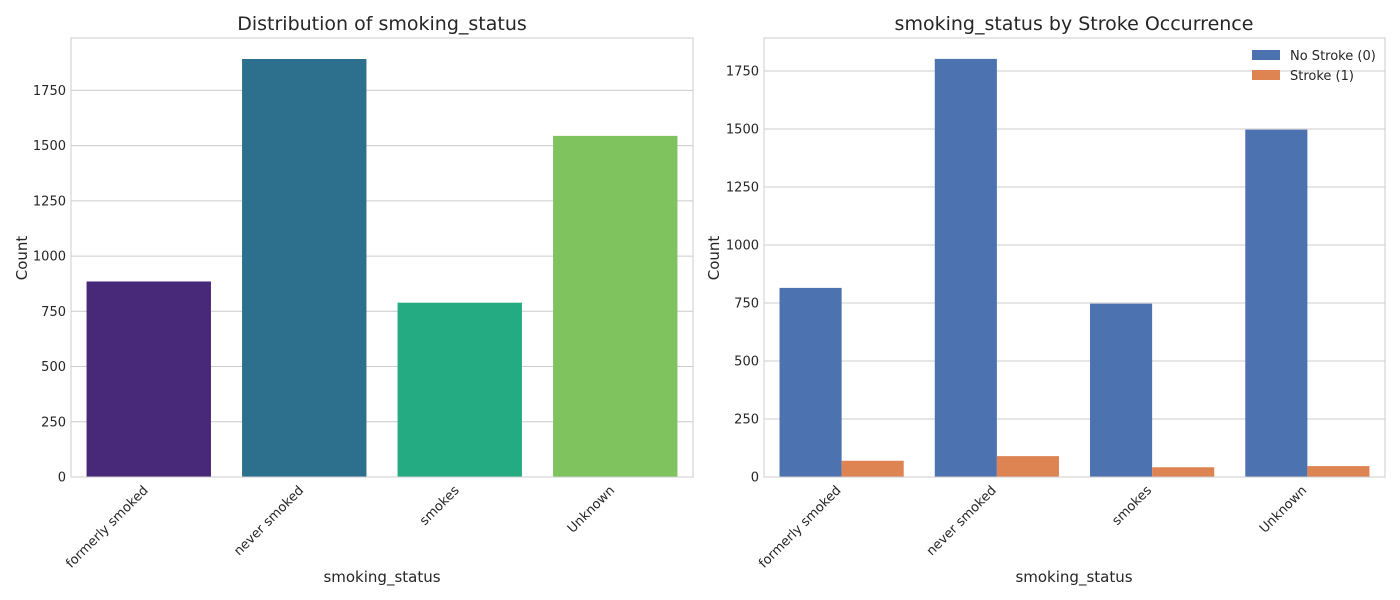 Image resolution: width=1400 pixels, height=600 pixels. Describe the element at coordinates (1074, 24) in the screenshot. I see `chart-title: smoking_status by Stroke Occurrence` at that location.